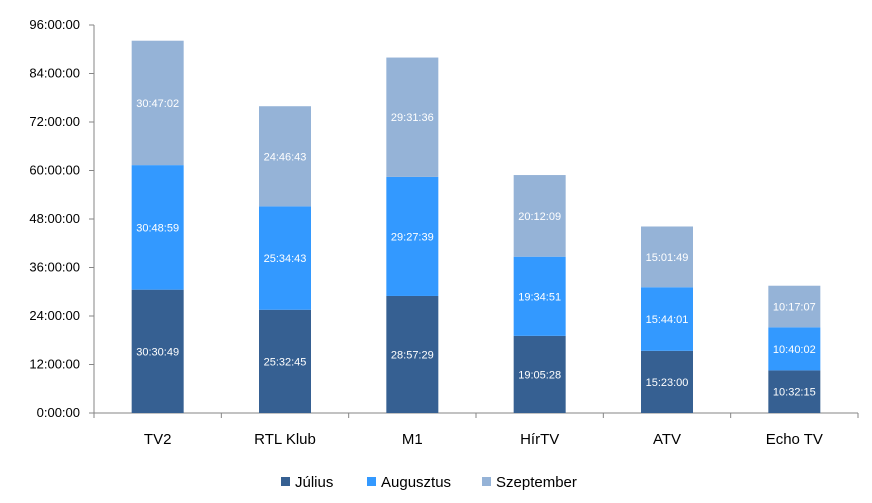 Image resolution: width=872 pixels, height=503 pixels. I want to click on legend: Július Augusztus Szeptember, so click(429, 482).